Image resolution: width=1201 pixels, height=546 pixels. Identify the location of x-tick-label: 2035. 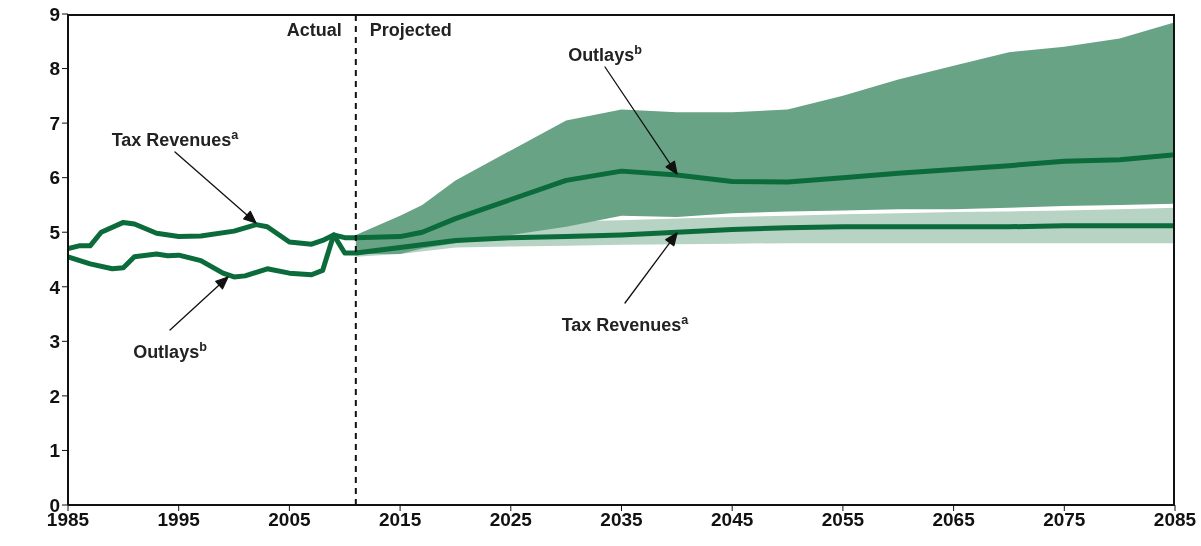
(622, 520).